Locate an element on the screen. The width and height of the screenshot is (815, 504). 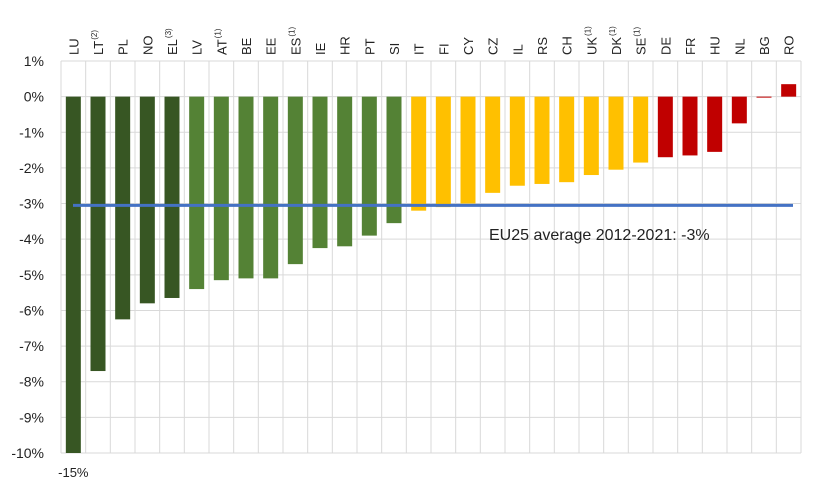
y-tick-label: -6% is located at coordinates (31, 310).